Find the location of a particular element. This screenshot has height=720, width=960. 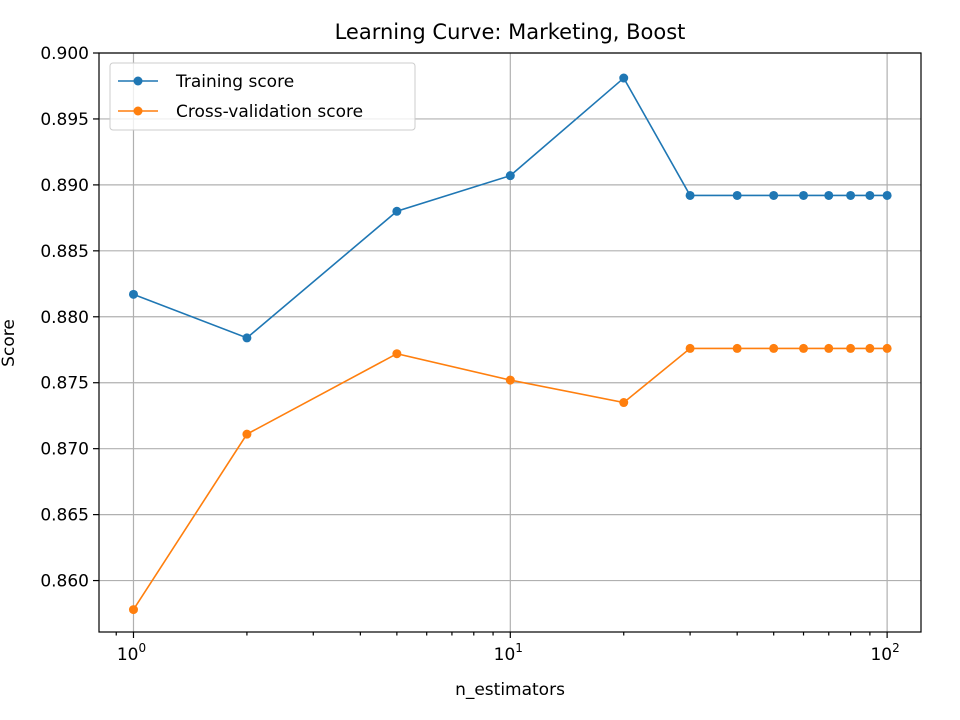

x-tick-label: 10⁰ is located at coordinates (131, 653).